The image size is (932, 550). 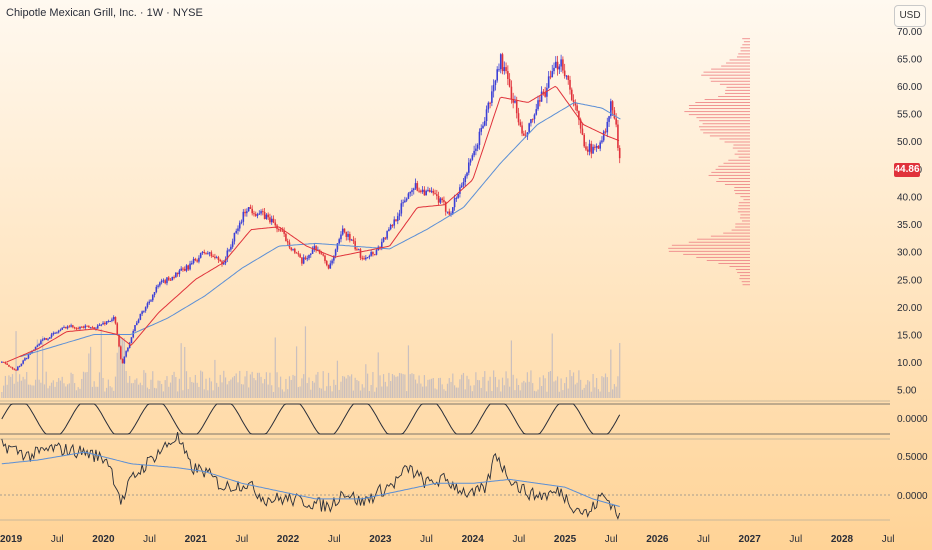 I want to click on currency-button: USD, so click(x=910, y=16).